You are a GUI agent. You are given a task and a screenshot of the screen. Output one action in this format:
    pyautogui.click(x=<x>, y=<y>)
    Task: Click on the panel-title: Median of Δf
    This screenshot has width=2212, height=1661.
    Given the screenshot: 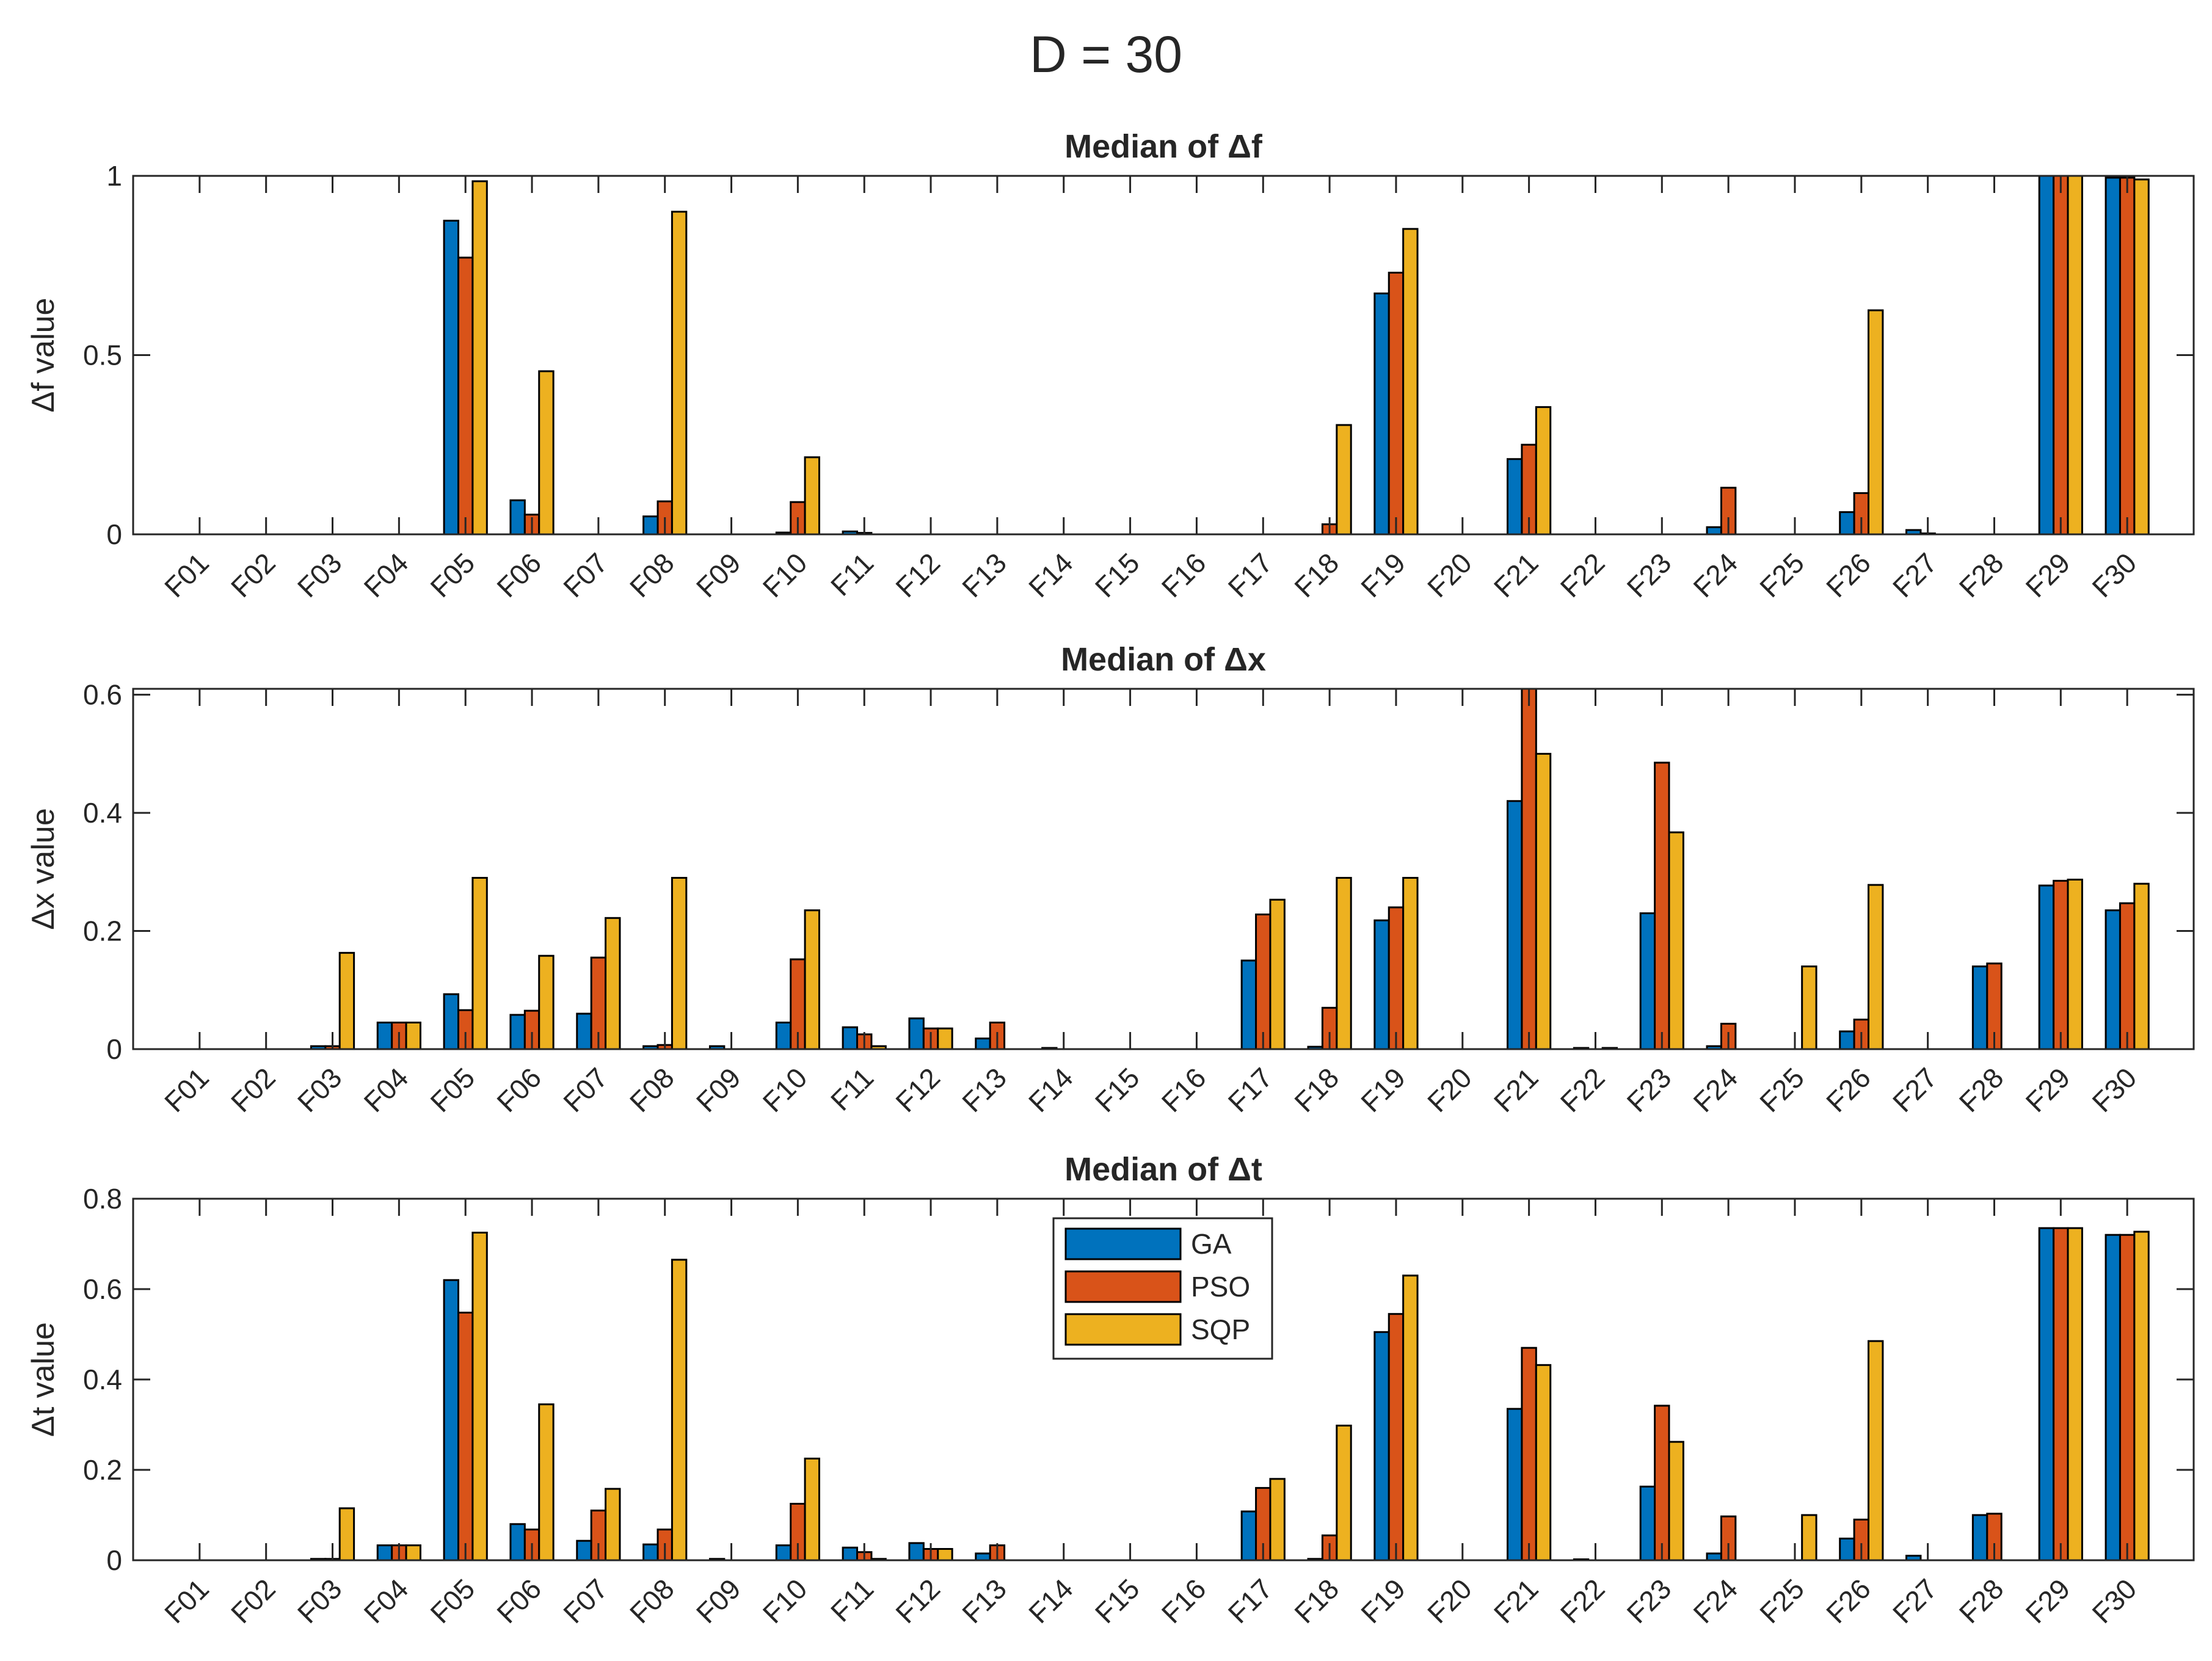 What is the action you would take?
    pyautogui.click(x=1163, y=147)
    